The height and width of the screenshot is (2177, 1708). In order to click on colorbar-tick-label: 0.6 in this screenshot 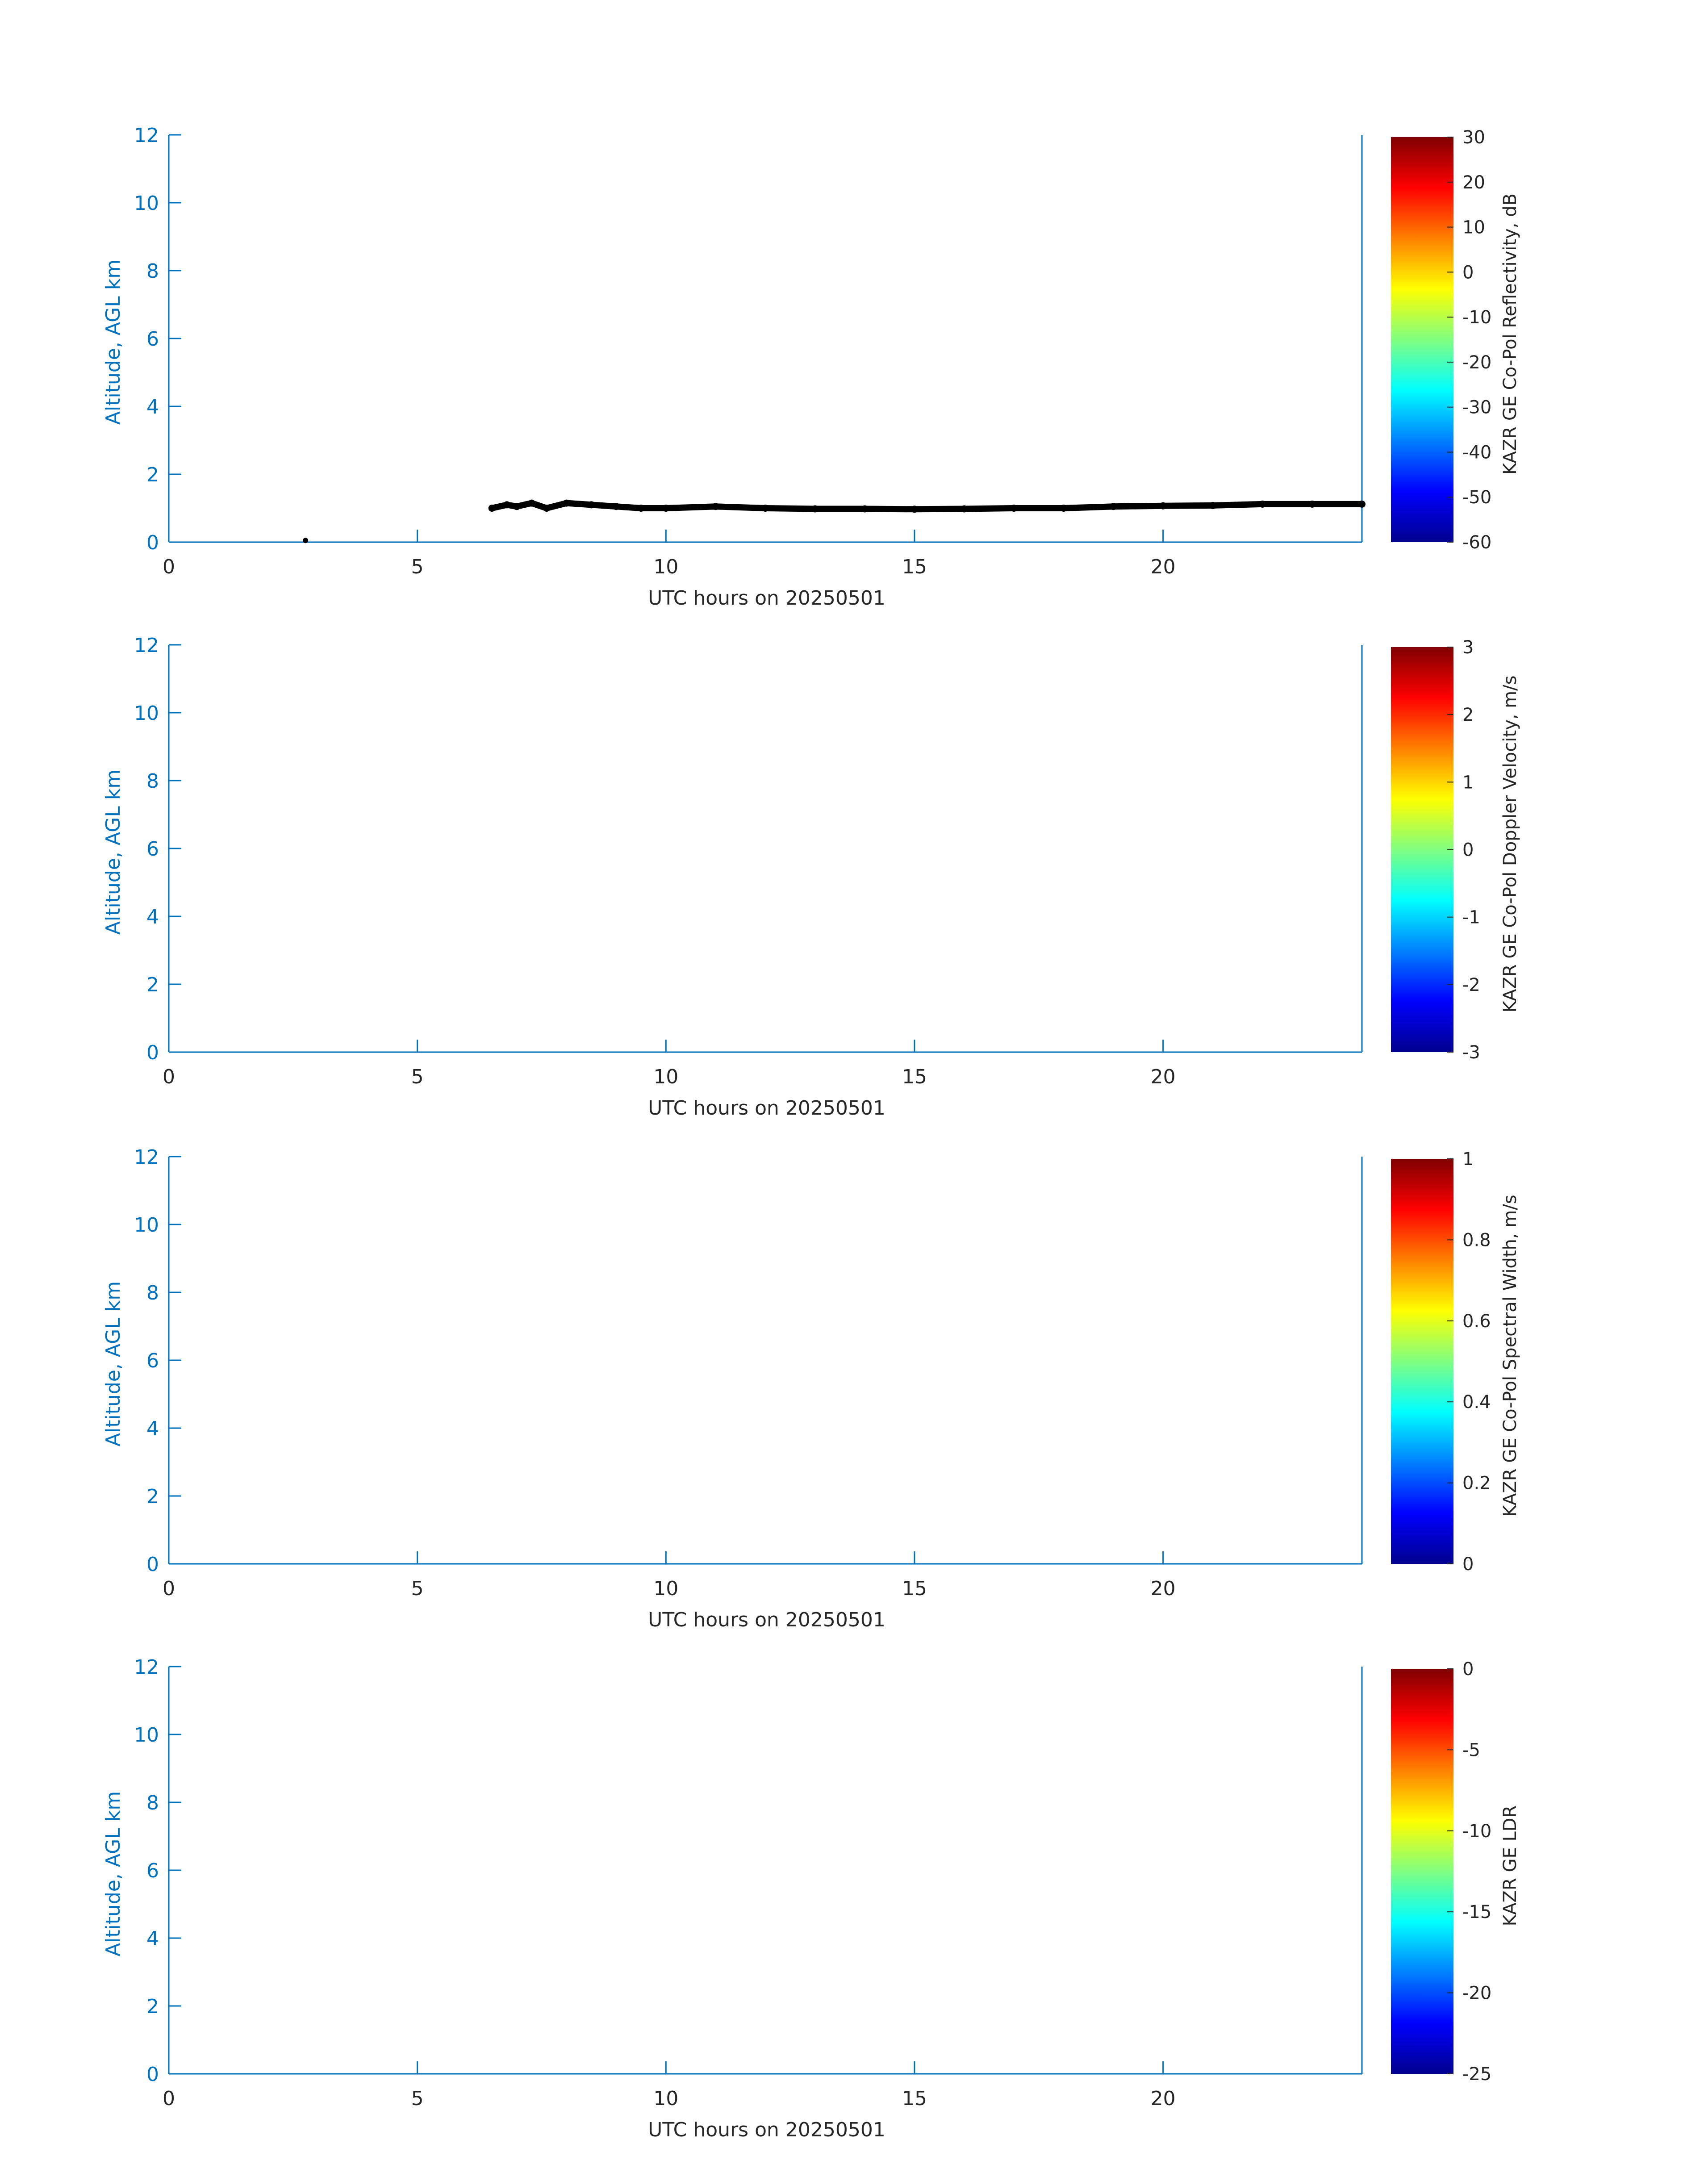, I will do `click(1476, 1321)`.